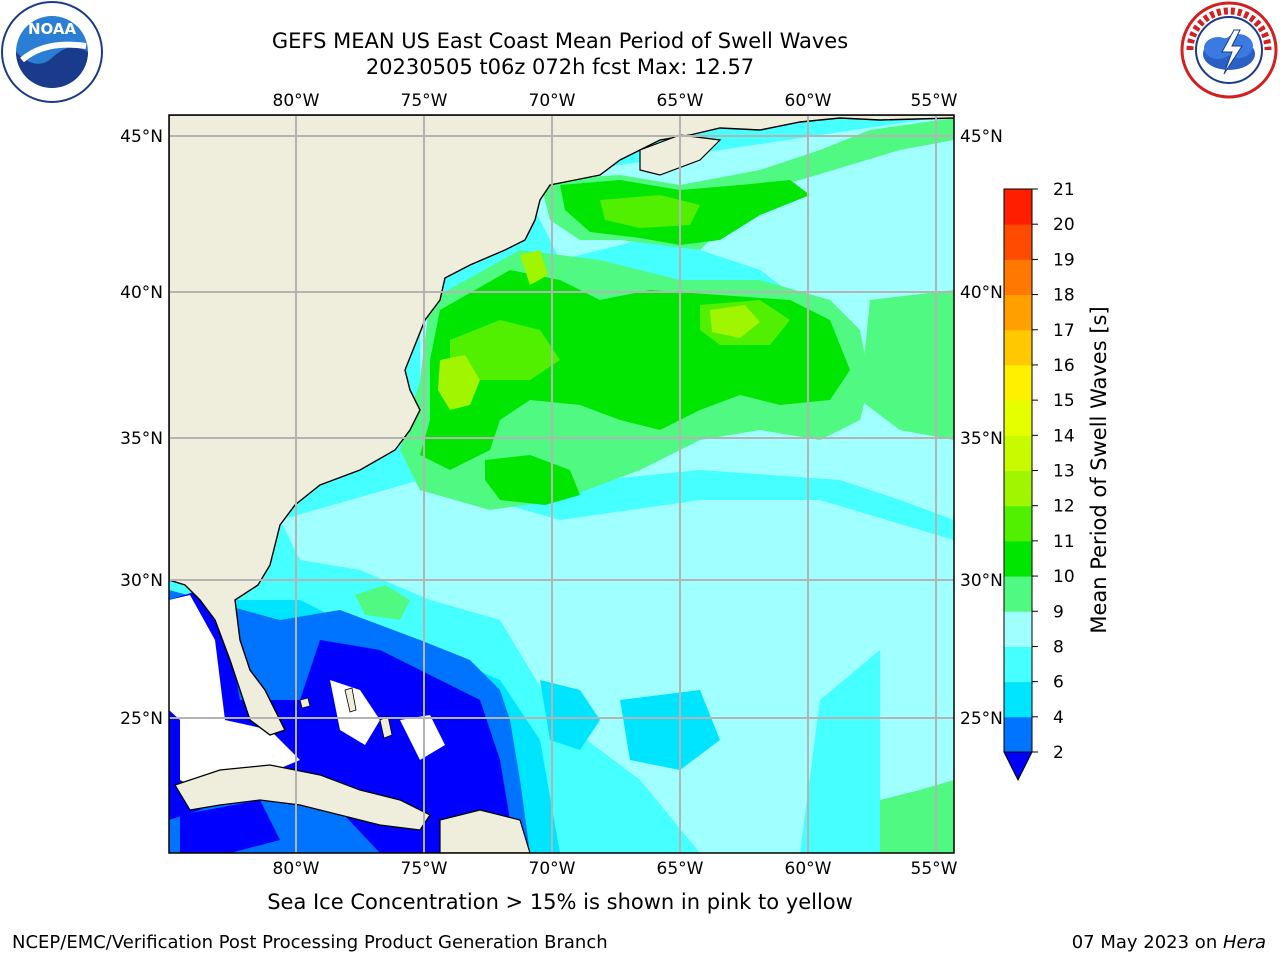  I want to click on lat-label-right: 45°N, so click(981, 137).